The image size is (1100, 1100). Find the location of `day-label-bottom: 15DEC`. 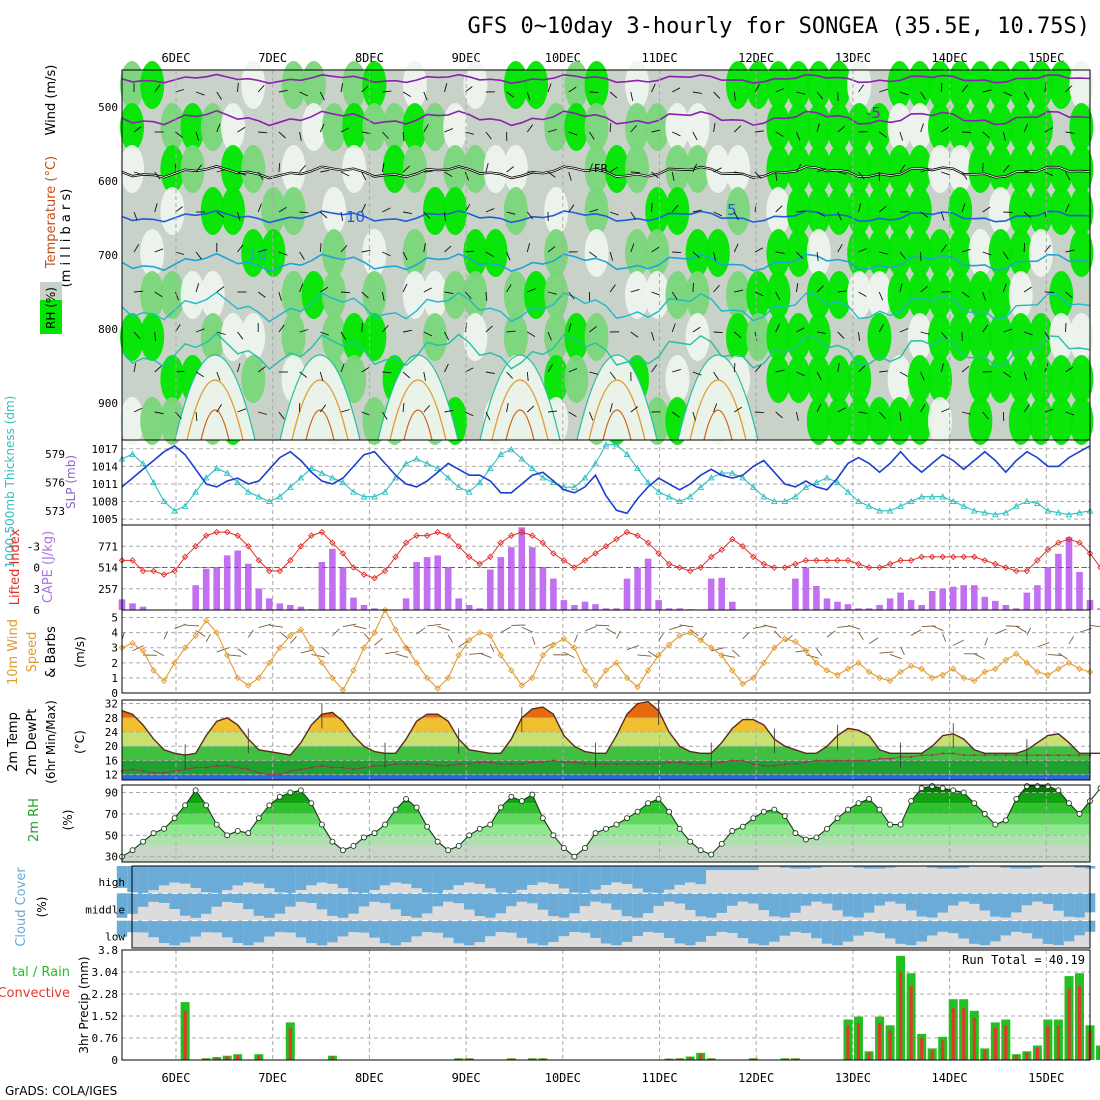

day-label-bottom: 15DEC is located at coordinates (1046, 1078).